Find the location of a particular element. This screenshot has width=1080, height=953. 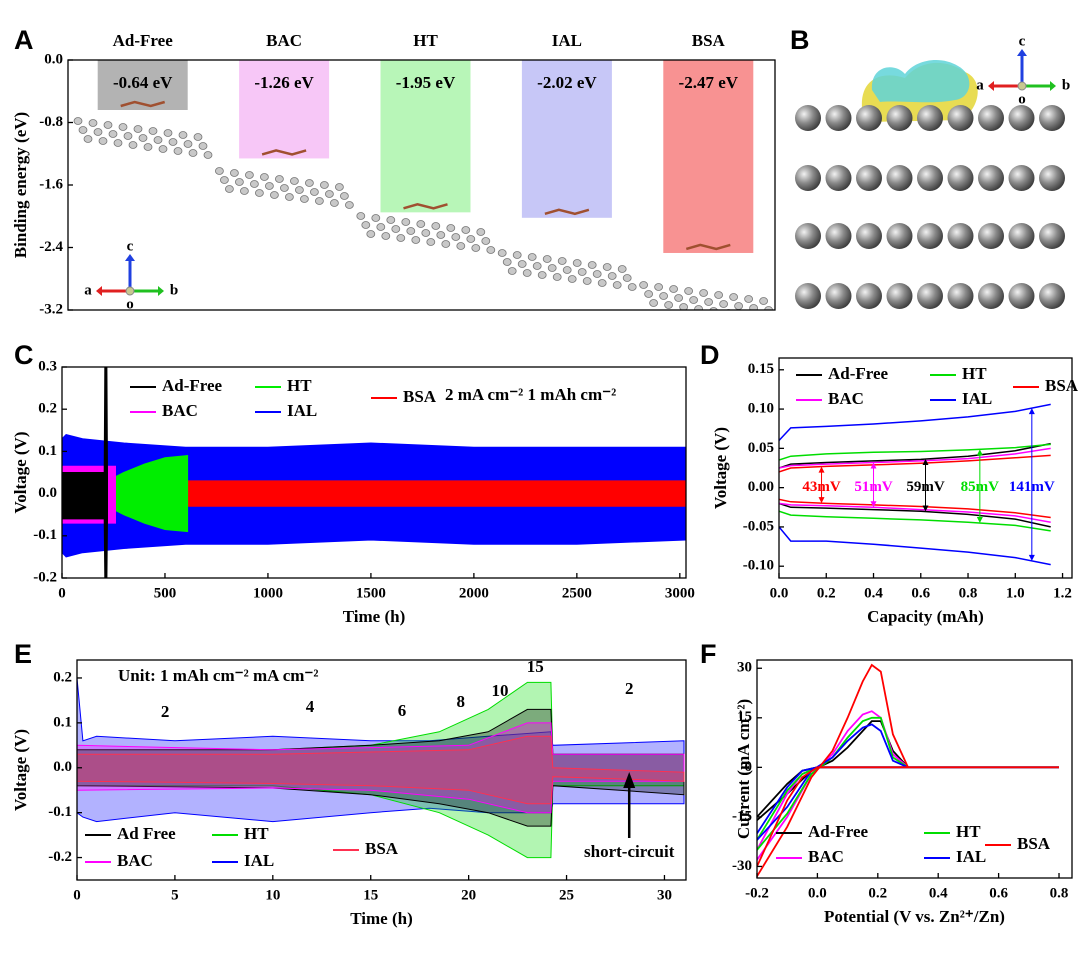

y-tick-label: -0.1 is located at coordinates (45, 535).